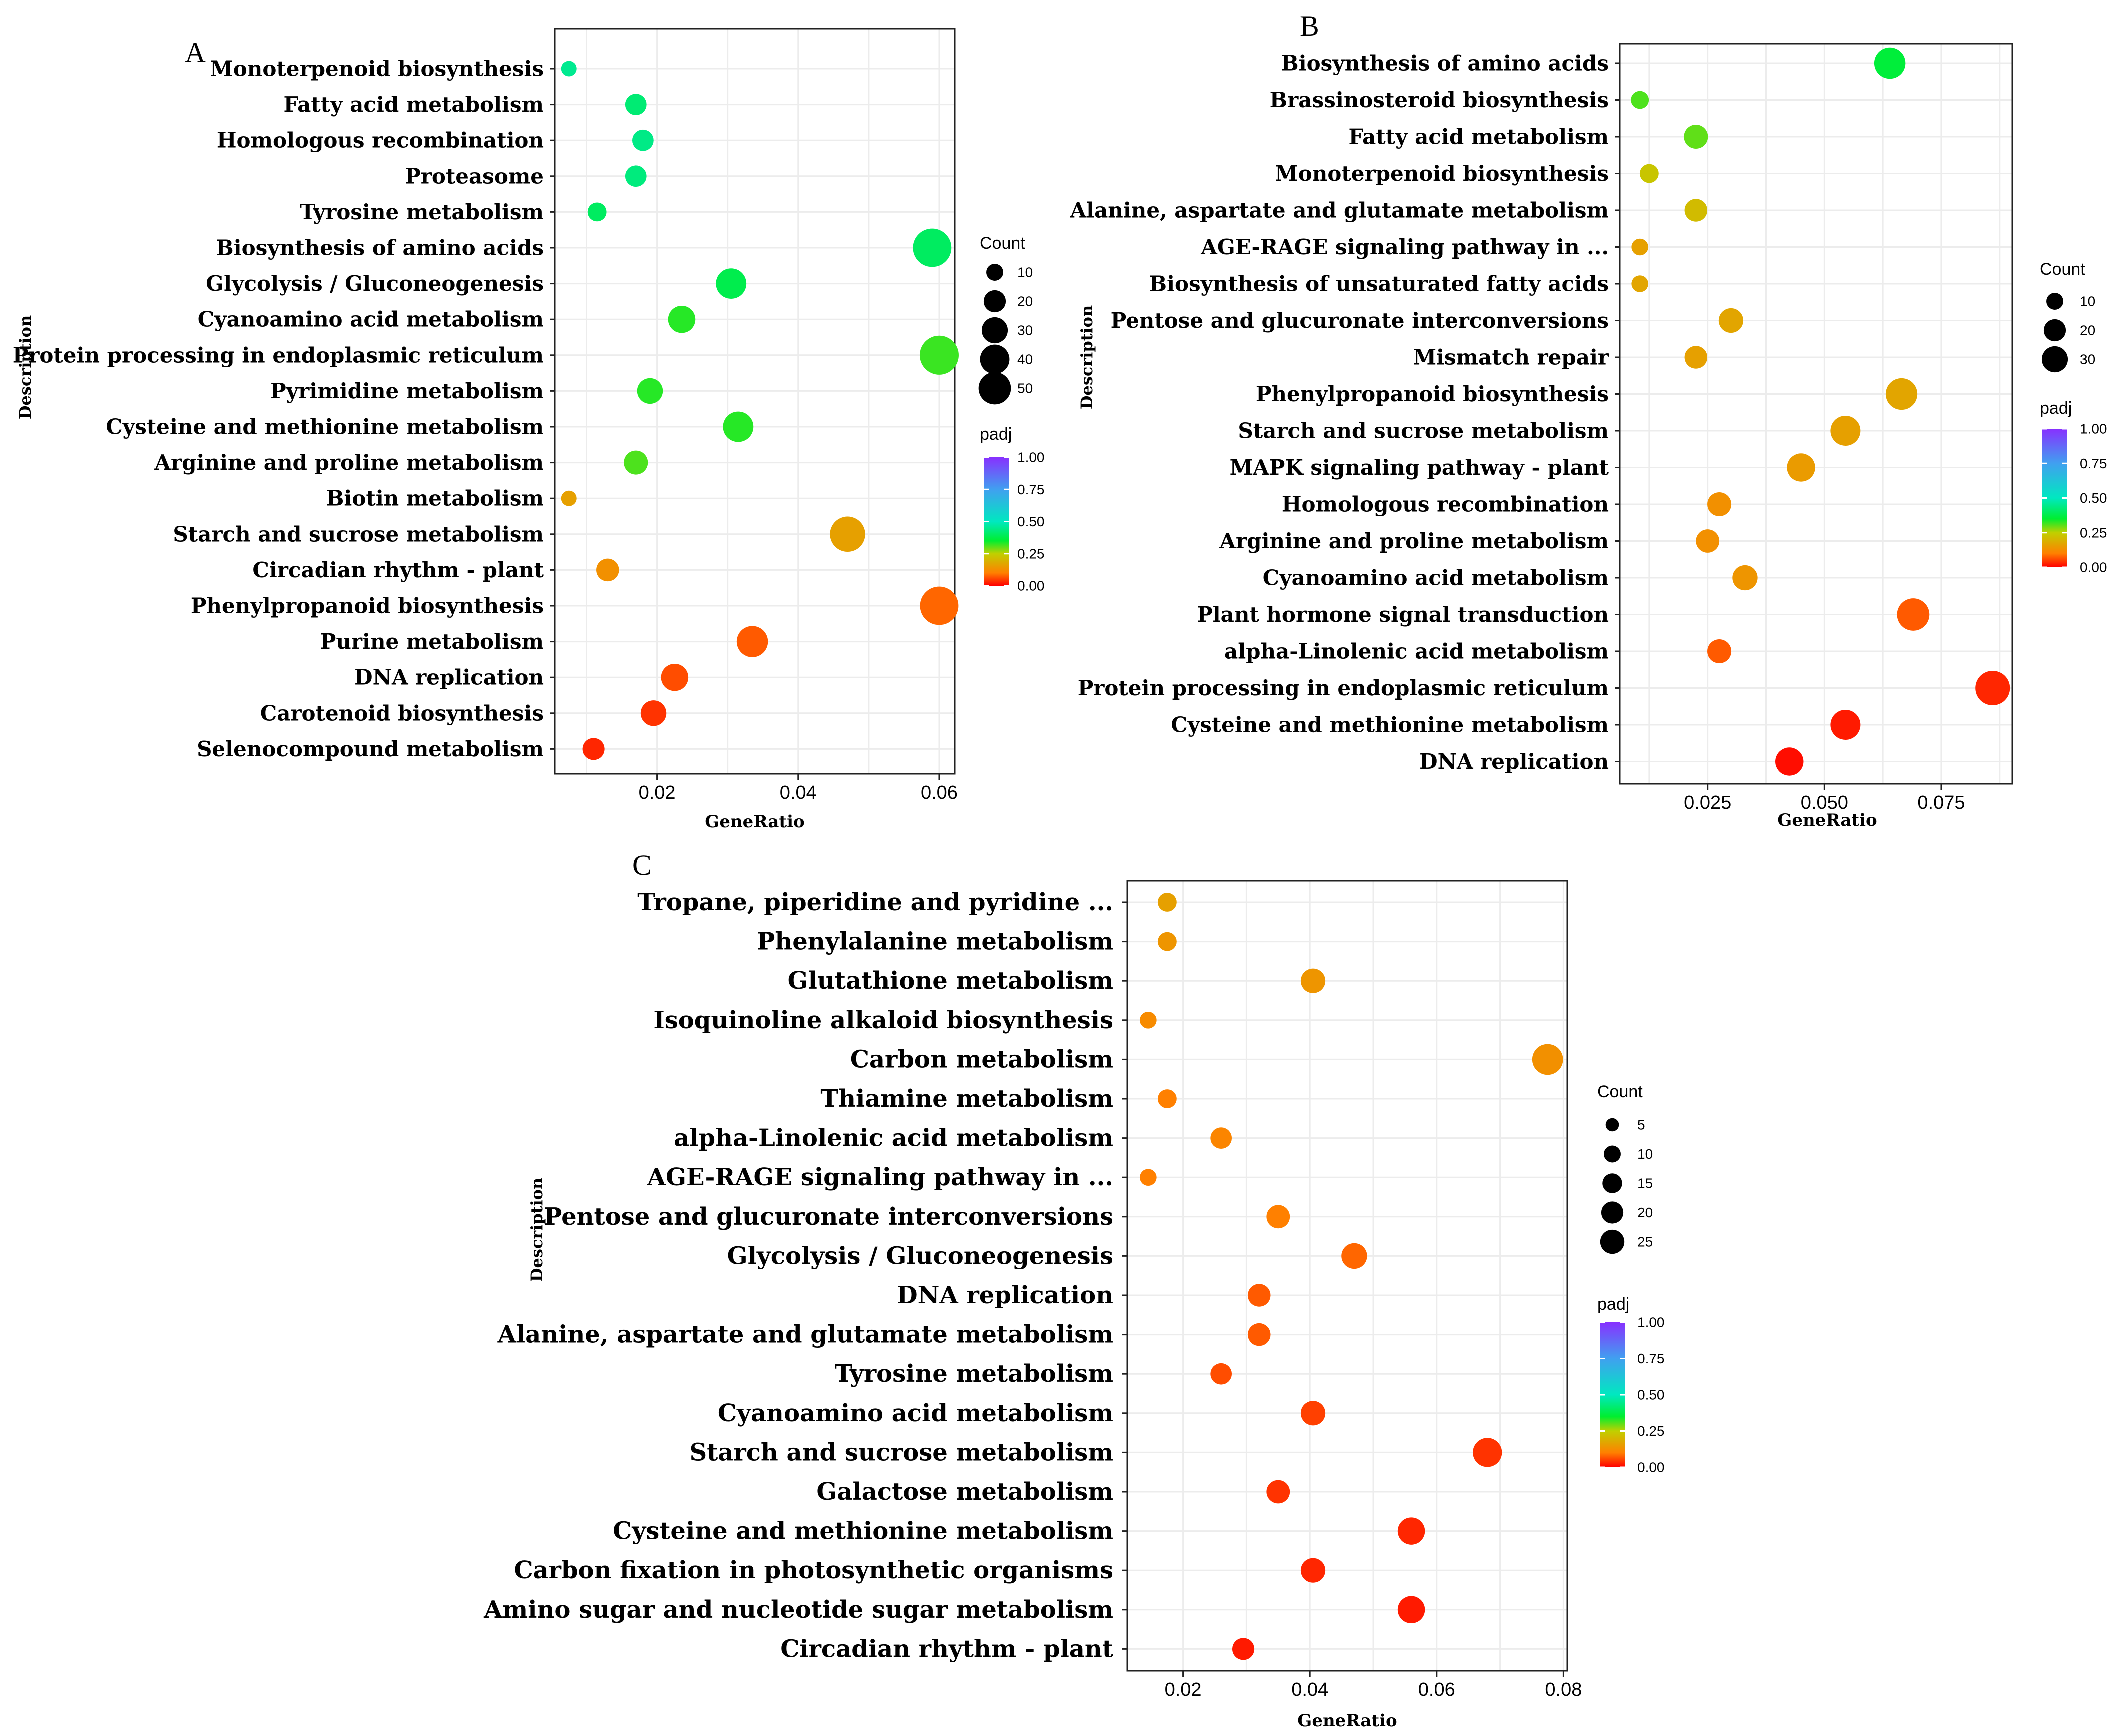 The height and width of the screenshot is (1736, 2118). Describe the element at coordinates (738, 427) in the screenshot. I see `point-a-cysteine-and-methionine-metabolism` at that location.